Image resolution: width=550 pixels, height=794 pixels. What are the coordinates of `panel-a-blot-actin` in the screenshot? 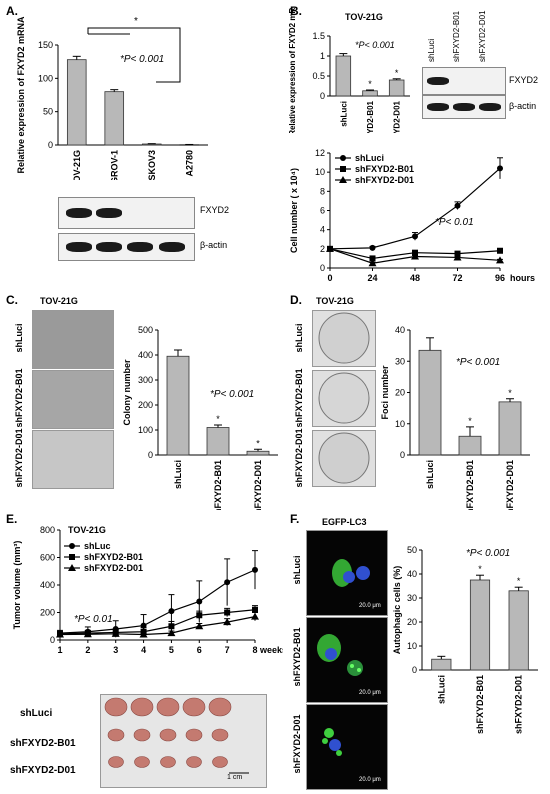 It's located at (126, 247).